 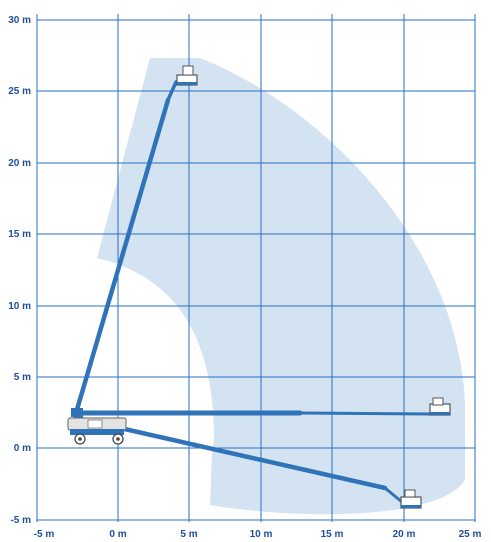 What do you see at coordinates (261, 534) in the screenshot?
I see `x-tick-label: 10 m` at bounding box center [261, 534].